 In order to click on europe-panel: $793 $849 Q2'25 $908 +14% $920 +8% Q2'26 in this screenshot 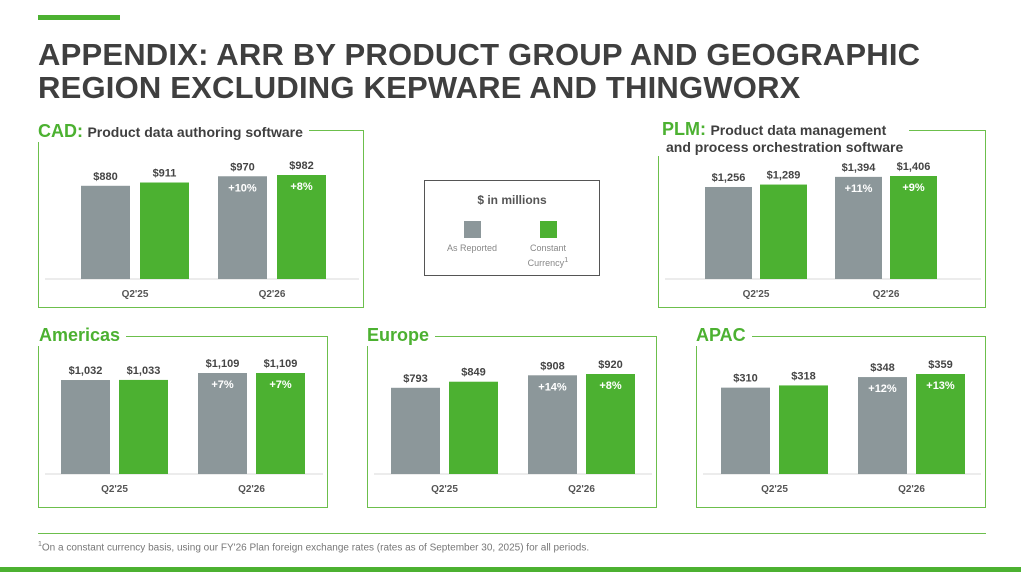, I will do `click(512, 422)`.